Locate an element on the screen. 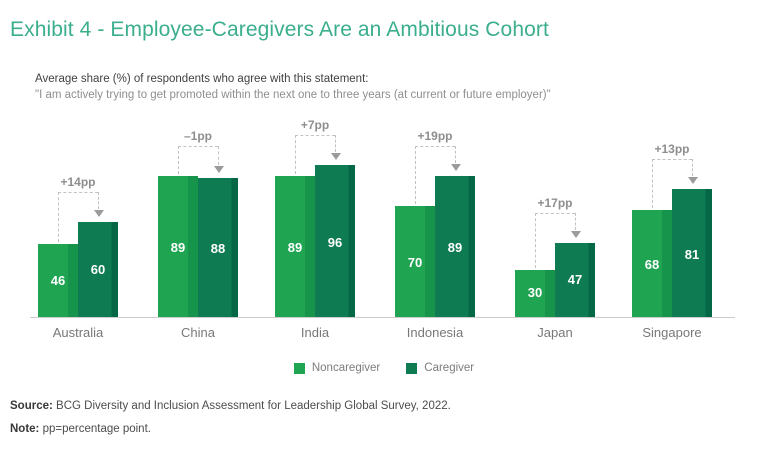  delta-label: +19pp is located at coordinates (435, 136).